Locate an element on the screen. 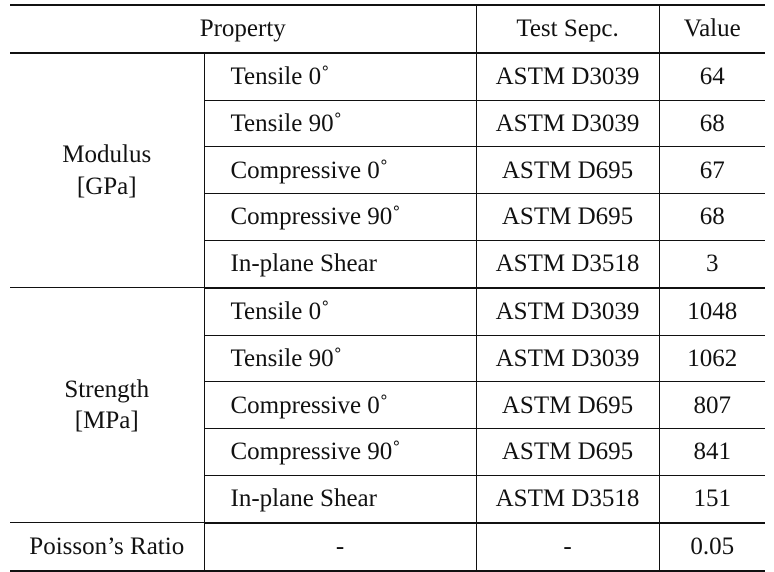 The image size is (774, 572). value-cell: 151 is located at coordinates (712, 499).